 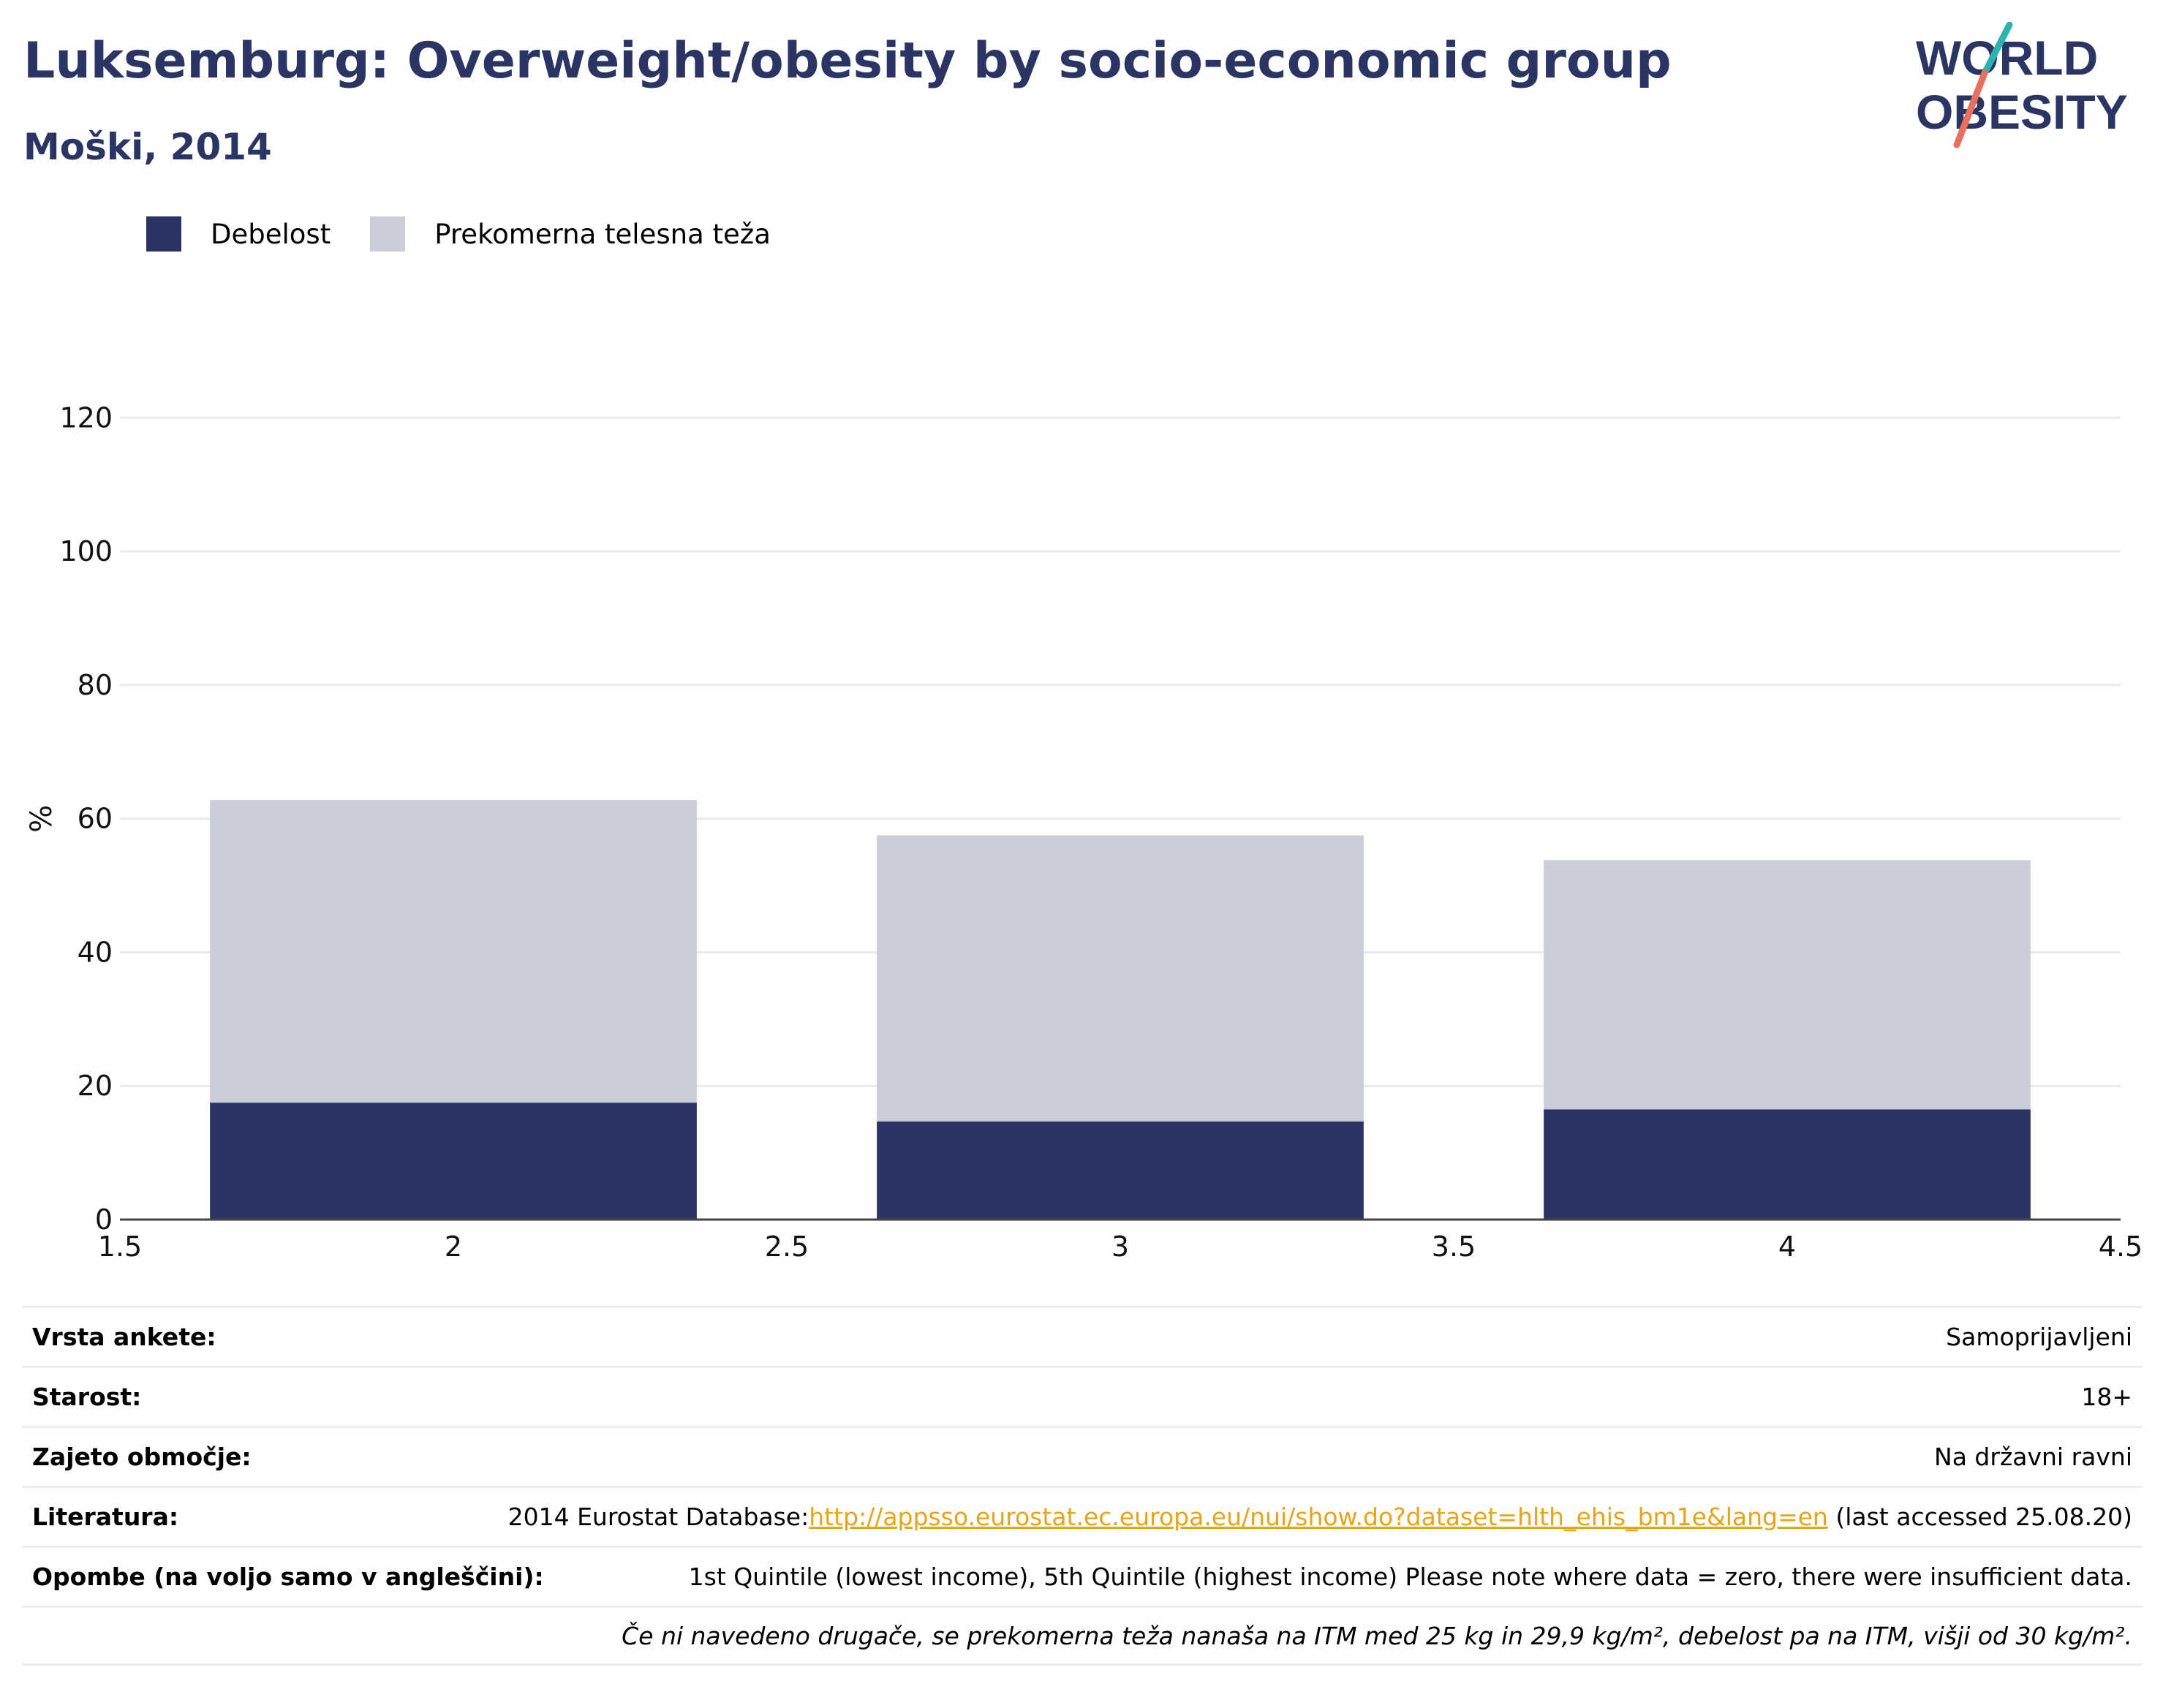 What do you see at coordinates (1082, 1396) in the screenshot?
I see `info-row-age: Starost: 18+` at bounding box center [1082, 1396].